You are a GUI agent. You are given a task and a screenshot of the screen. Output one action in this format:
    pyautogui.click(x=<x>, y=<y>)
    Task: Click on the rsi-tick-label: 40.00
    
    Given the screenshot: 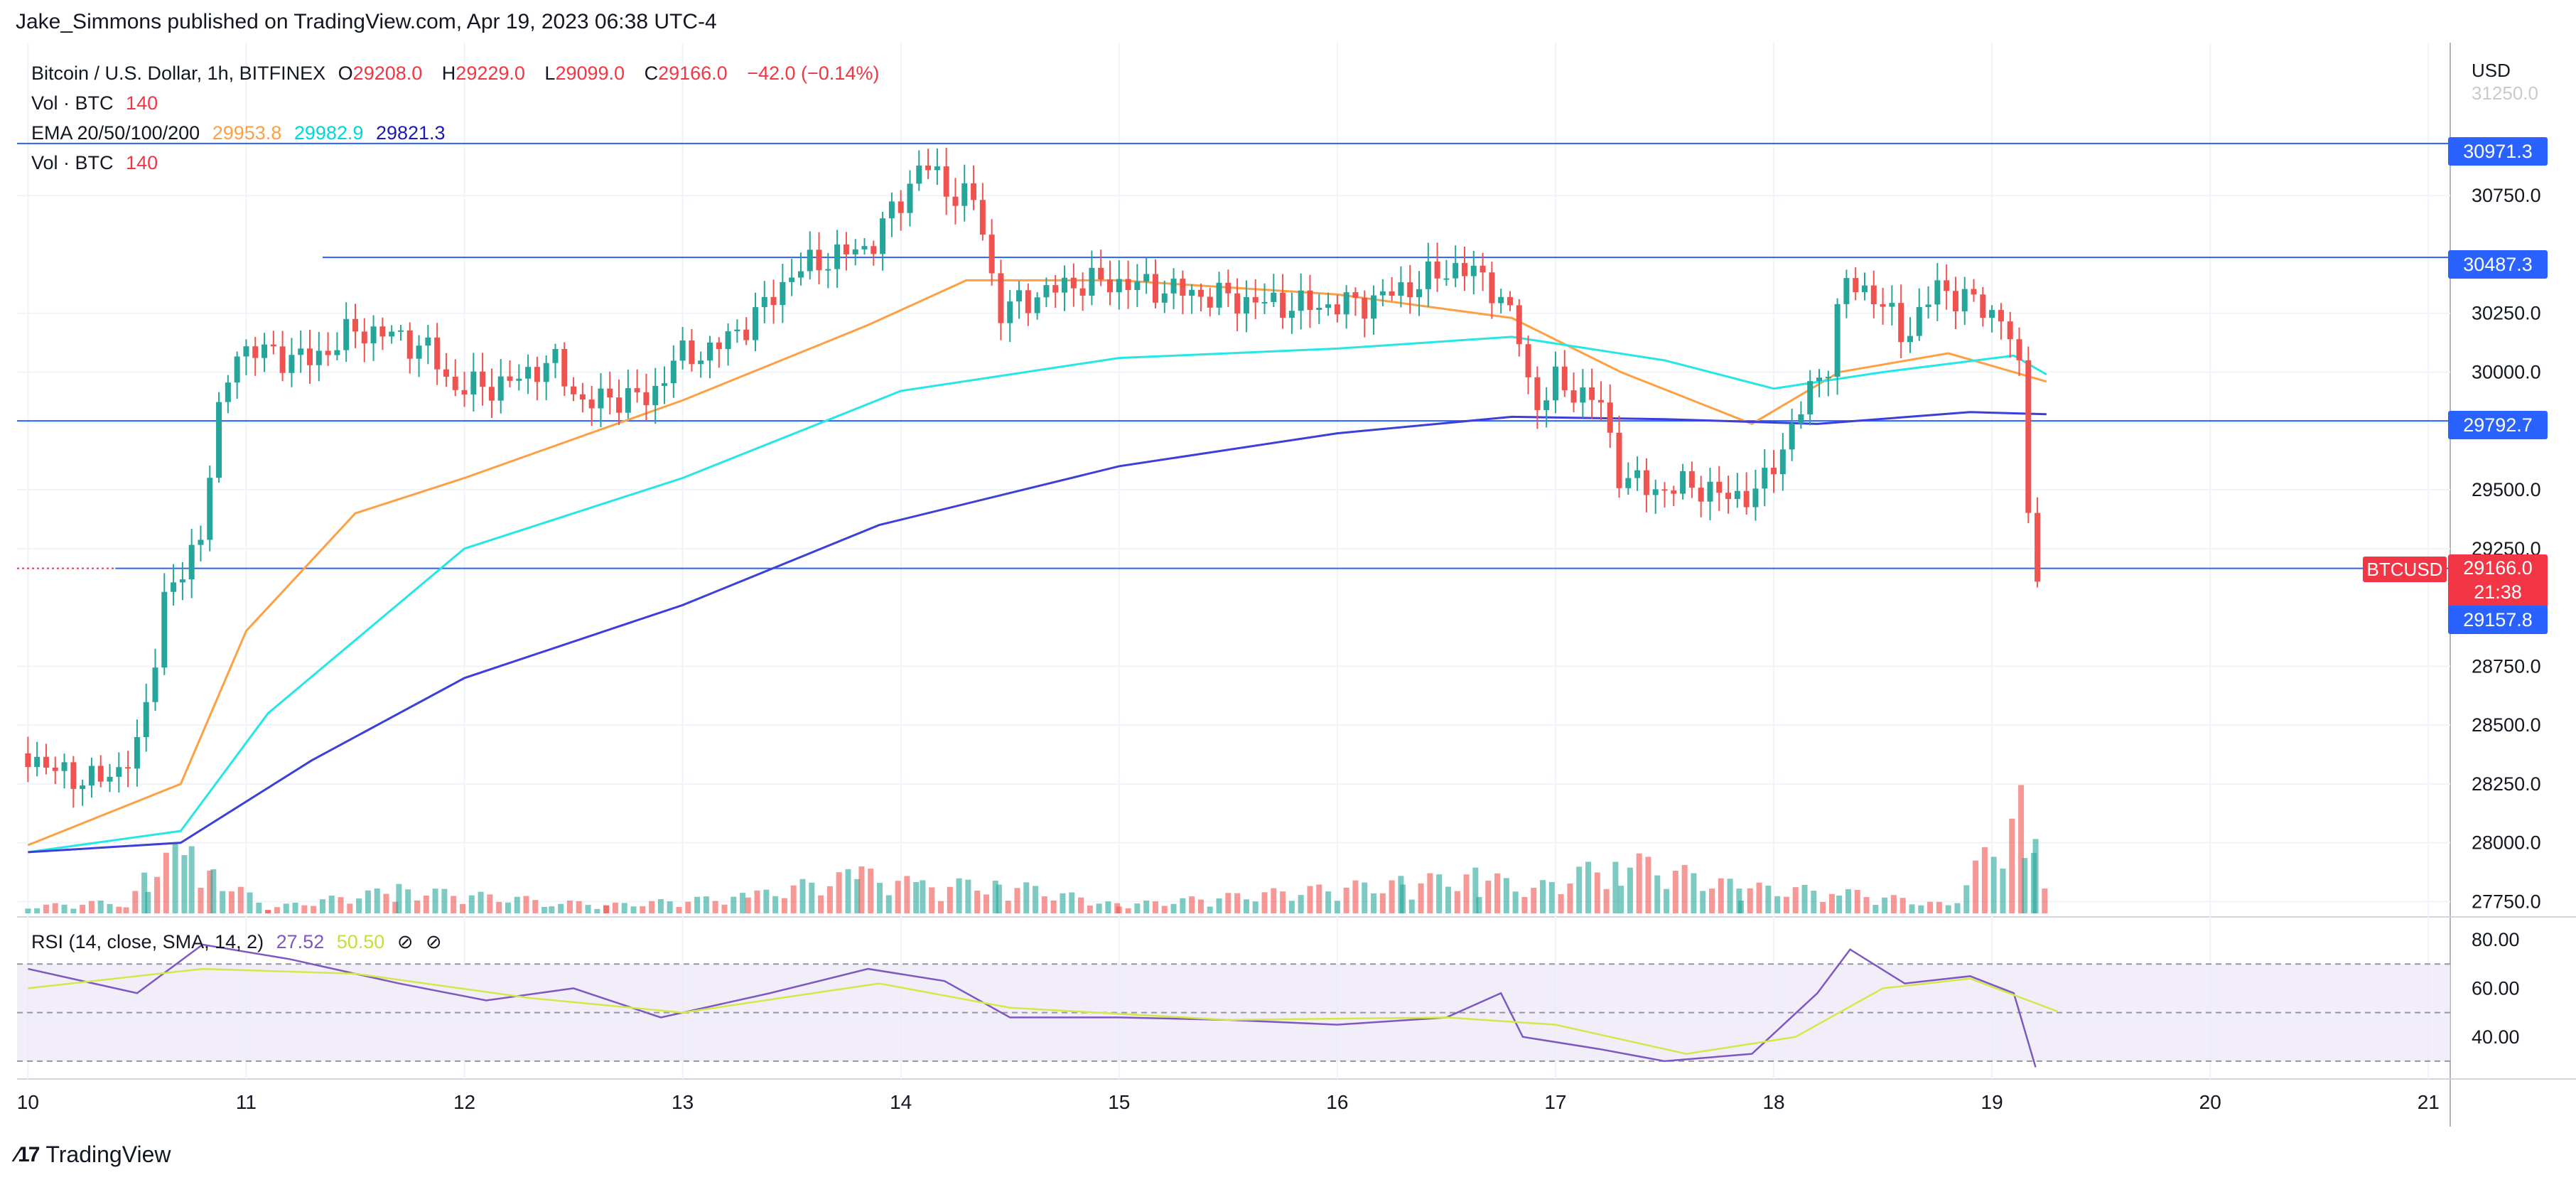 What is the action you would take?
    pyautogui.click(x=2496, y=1037)
    